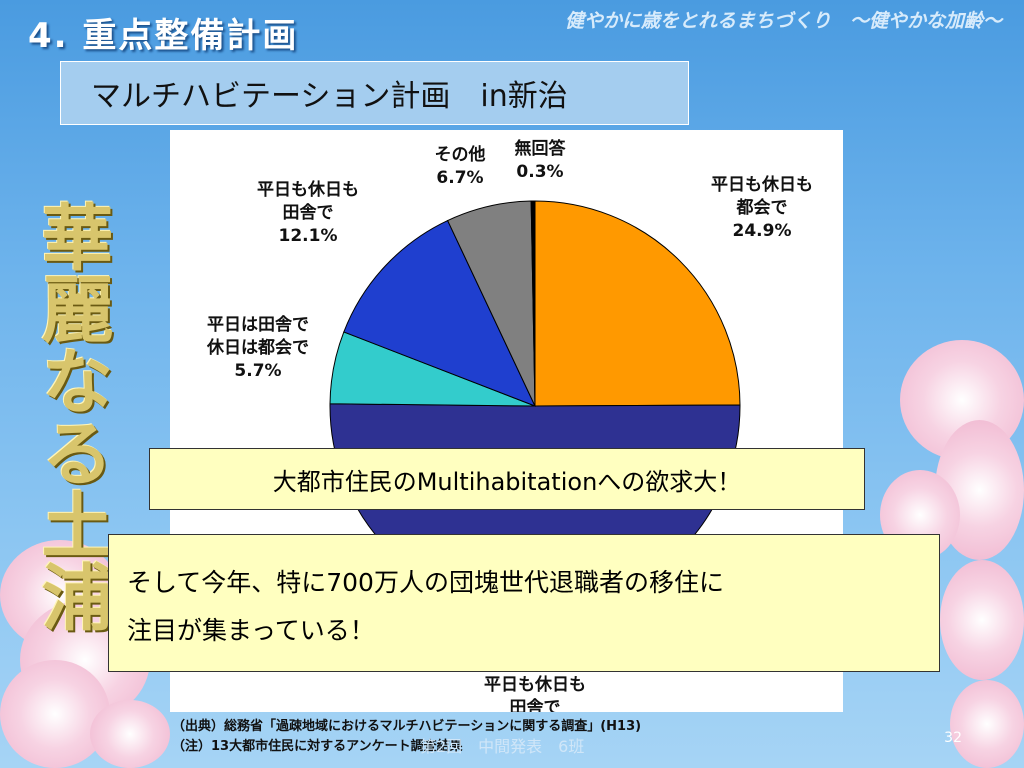  What do you see at coordinates (425, 582) in the screenshot?
I see `callout-boomers-line1: そして今年、特に700万人の団塊世代退職者の移住に` at bounding box center [425, 582].